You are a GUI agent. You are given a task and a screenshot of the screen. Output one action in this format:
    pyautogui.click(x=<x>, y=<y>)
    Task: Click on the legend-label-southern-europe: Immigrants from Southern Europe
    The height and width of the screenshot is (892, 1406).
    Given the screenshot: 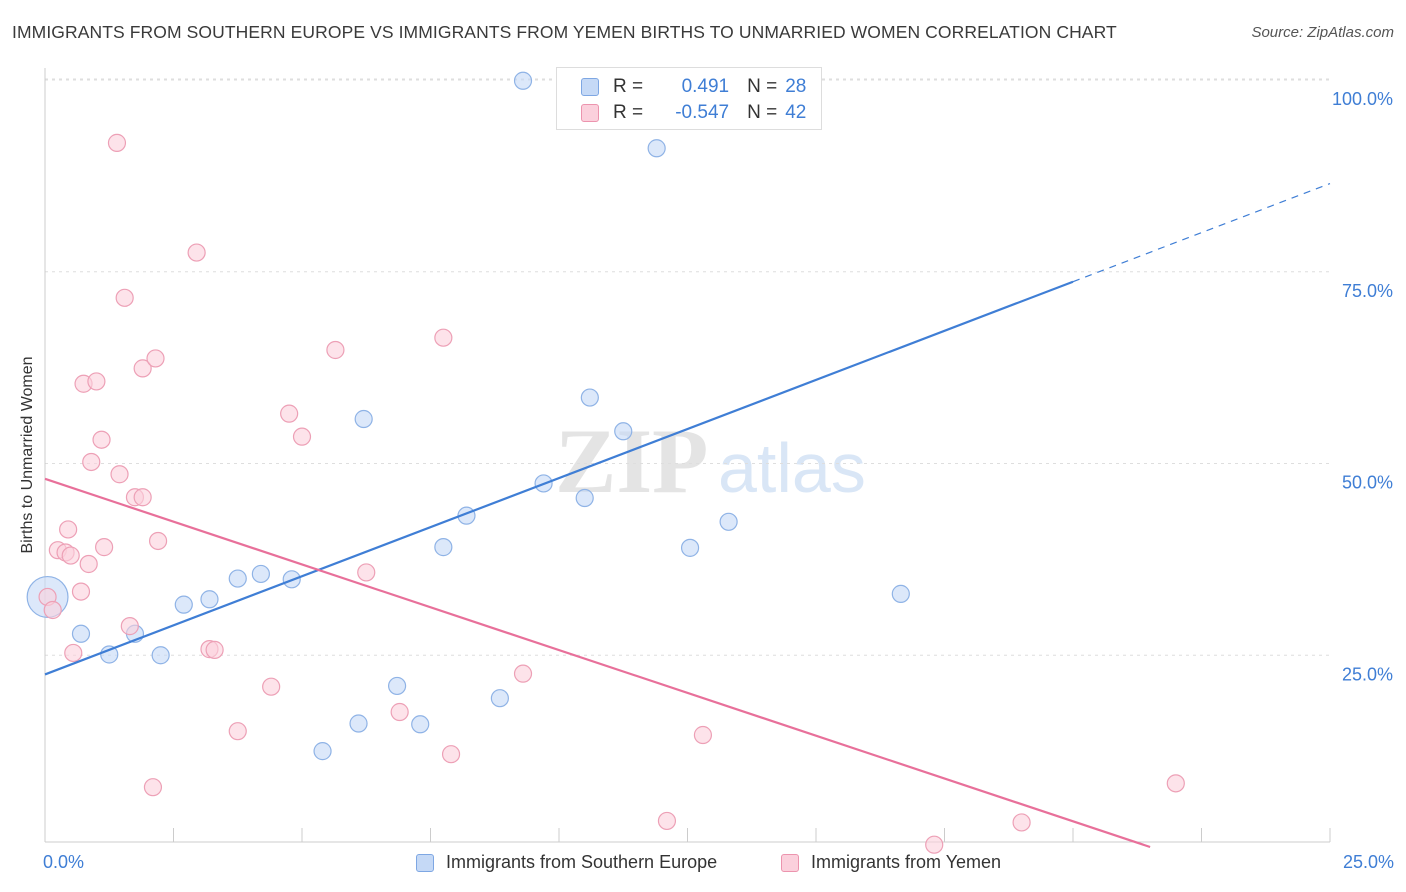 What is the action you would take?
    pyautogui.click(x=582, y=862)
    